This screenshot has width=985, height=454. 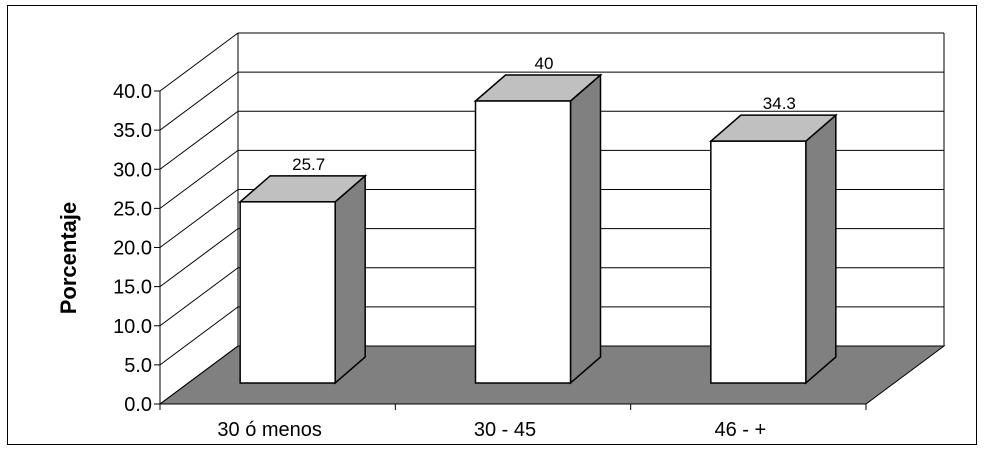 I want to click on x-tick-label-2: 46 - +, so click(x=740, y=430).